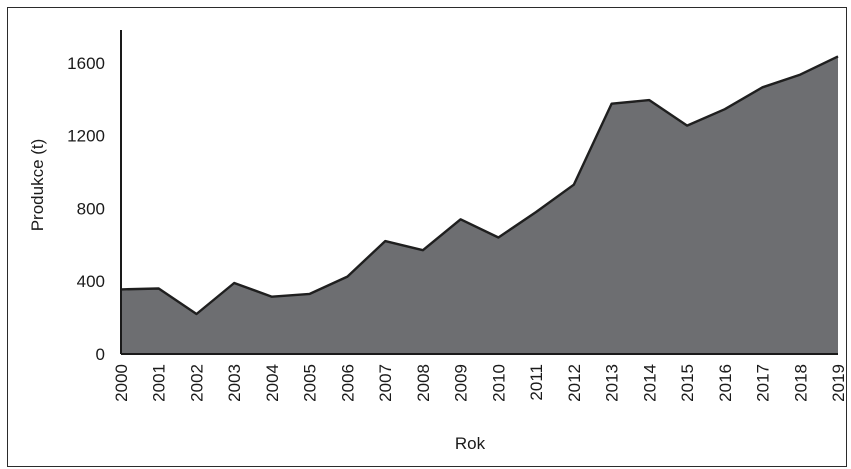 This screenshot has width=851, height=469. What do you see at coordinates (725, 383) in the screenshot?
I see `x-tick-label: 2016` at bounding box center [725, 383].